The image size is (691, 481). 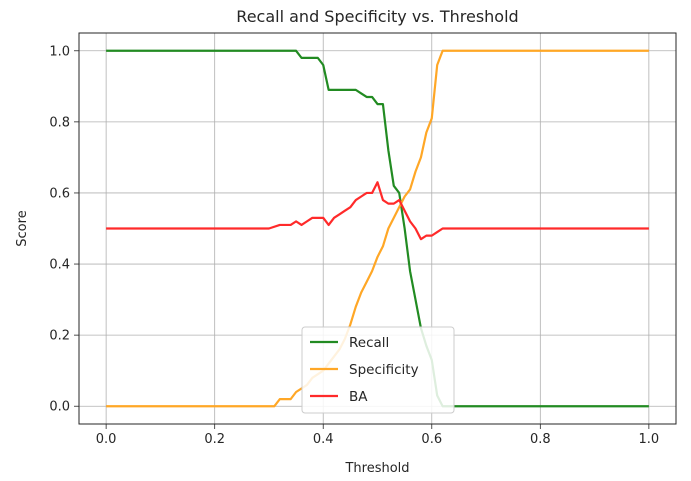 What do you see at coordinates (59, 336) in the screenshot?
I see `y-tick-label: 0.2` at bounding box center [59, 336].